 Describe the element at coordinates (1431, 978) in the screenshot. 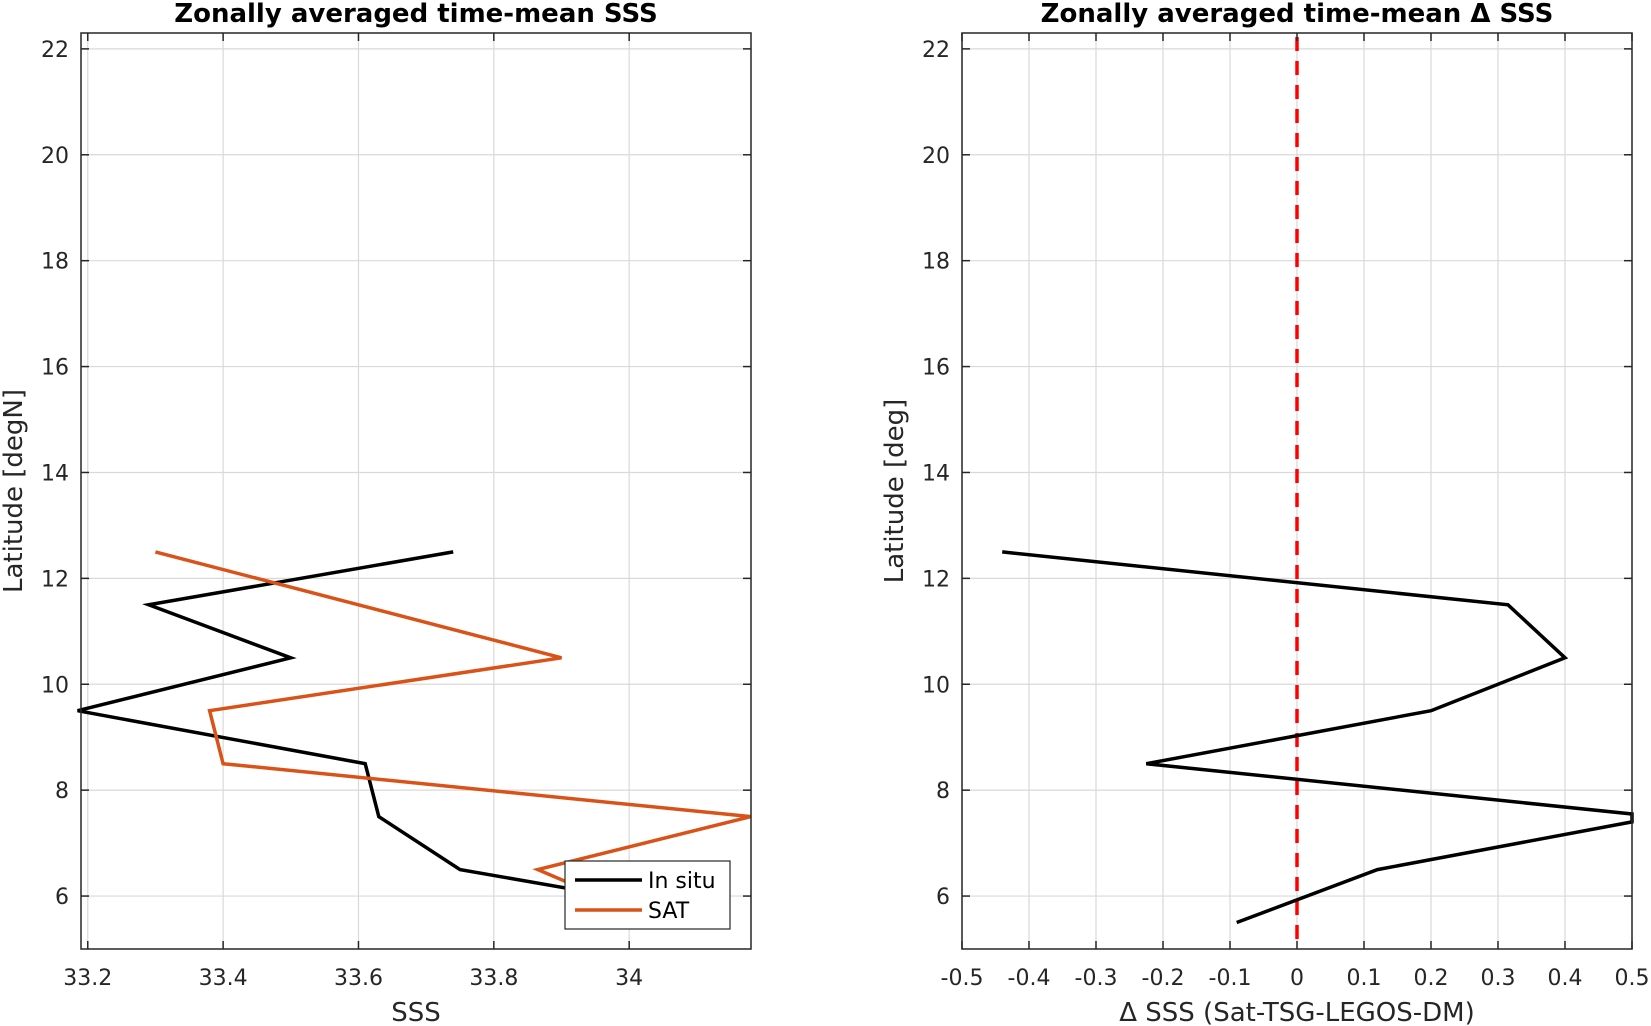

I see `right-x-tick-label: 0.2` at that location.